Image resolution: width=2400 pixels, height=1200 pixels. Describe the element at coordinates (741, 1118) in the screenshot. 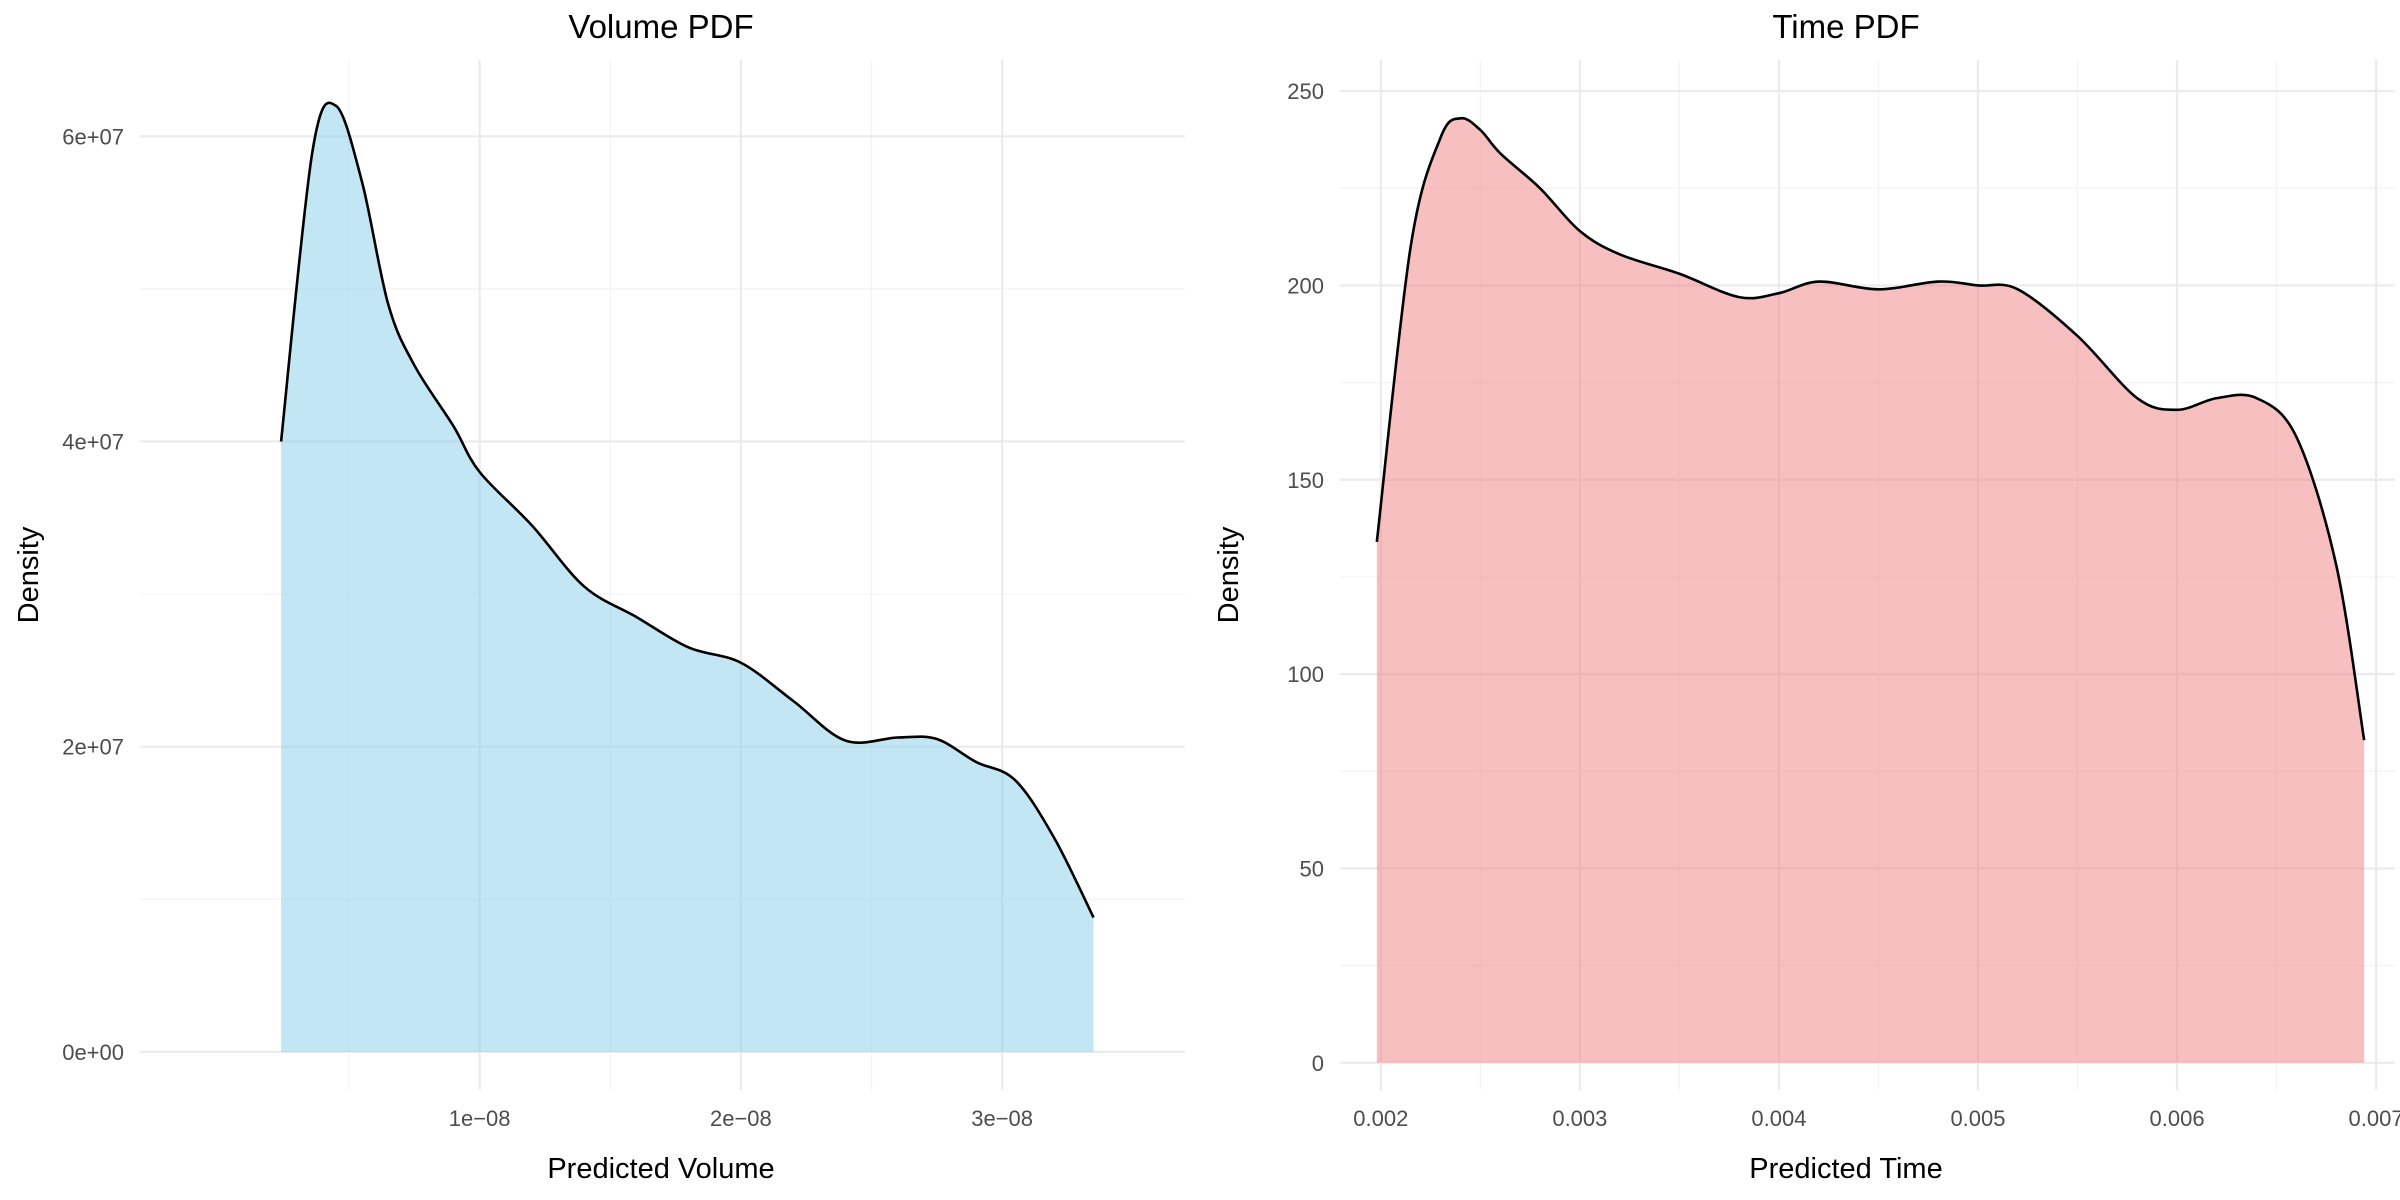

I see `volume-x-tick-label: 2e−08` at that location.